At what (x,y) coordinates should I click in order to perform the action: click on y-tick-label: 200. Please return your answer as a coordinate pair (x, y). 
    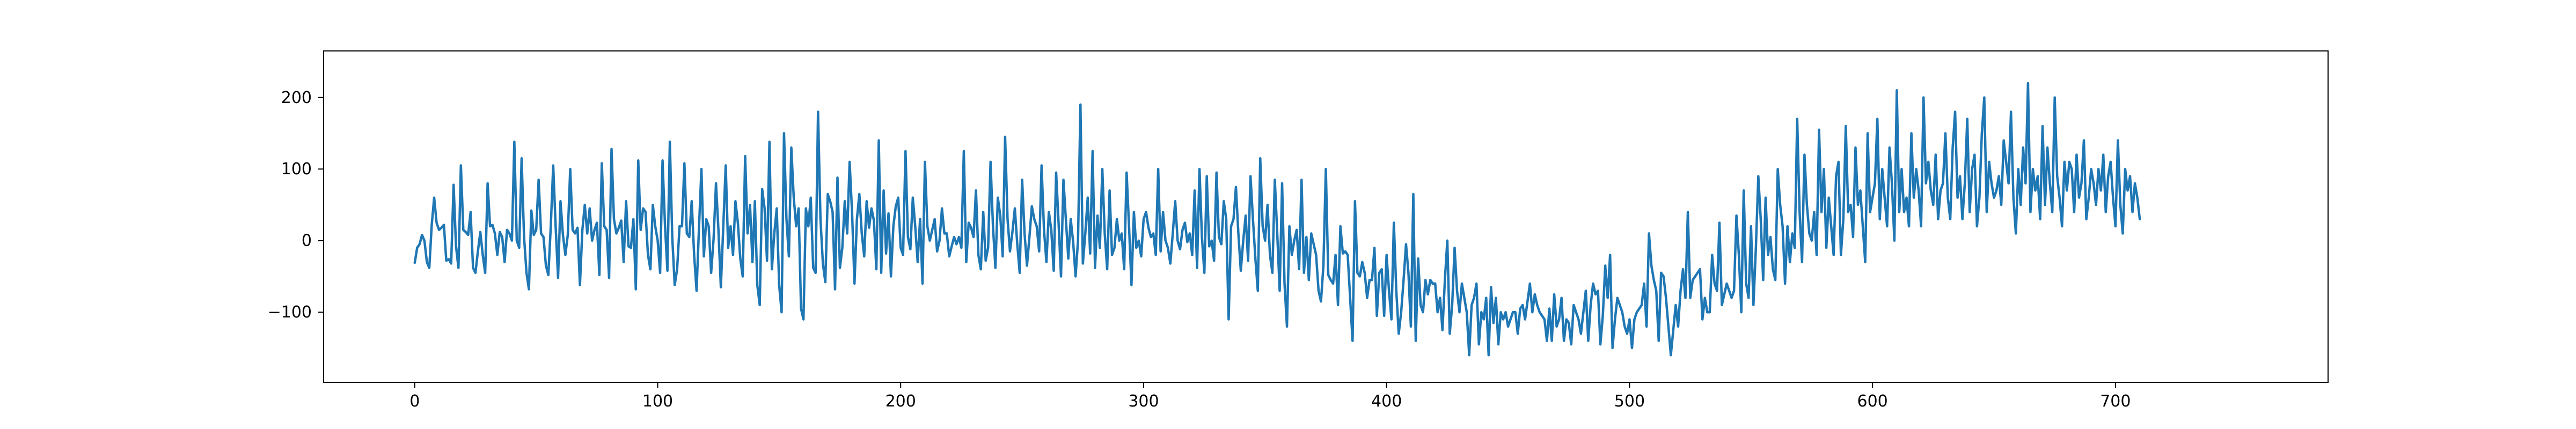
    Looking at the image, I should click on (296, 97).